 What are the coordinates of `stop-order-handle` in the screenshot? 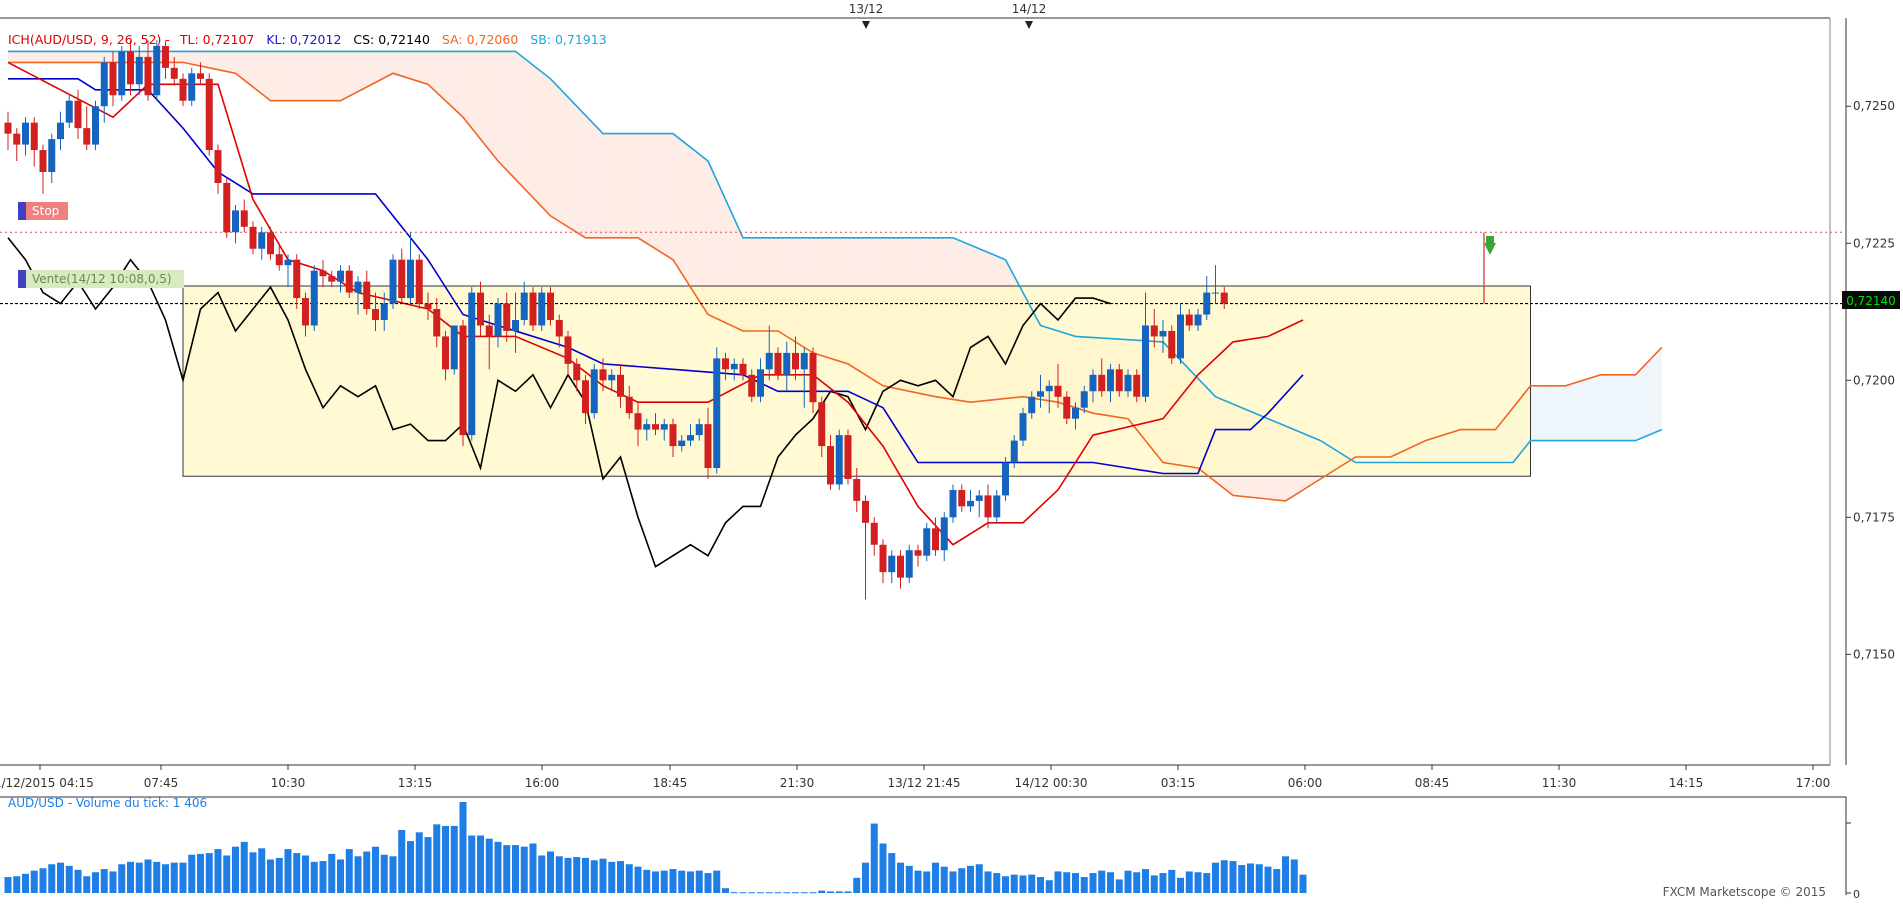 It's located at (22, 211).